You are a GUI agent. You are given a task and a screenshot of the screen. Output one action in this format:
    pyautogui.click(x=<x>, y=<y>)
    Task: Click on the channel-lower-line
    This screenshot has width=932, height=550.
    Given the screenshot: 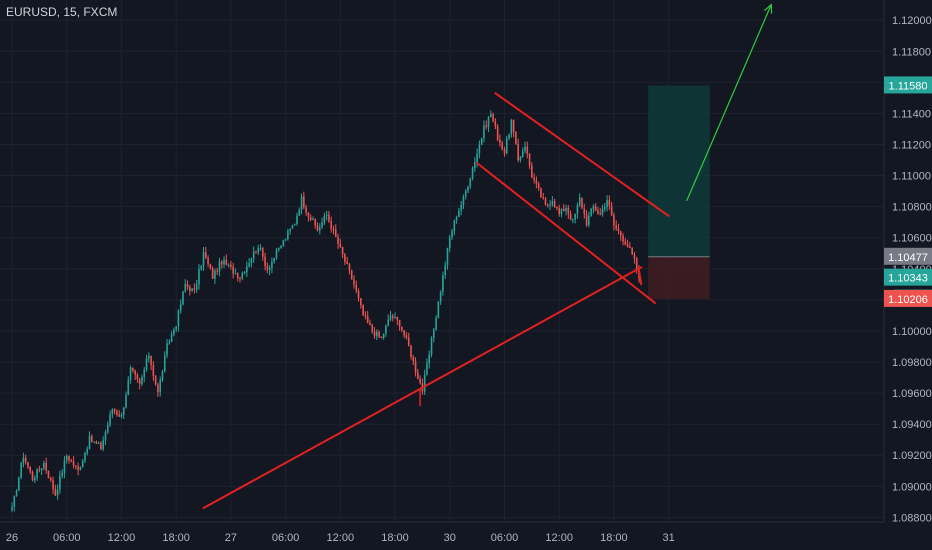 What is the action you would take?
    pyautogui.click(x=566, y=233)
    